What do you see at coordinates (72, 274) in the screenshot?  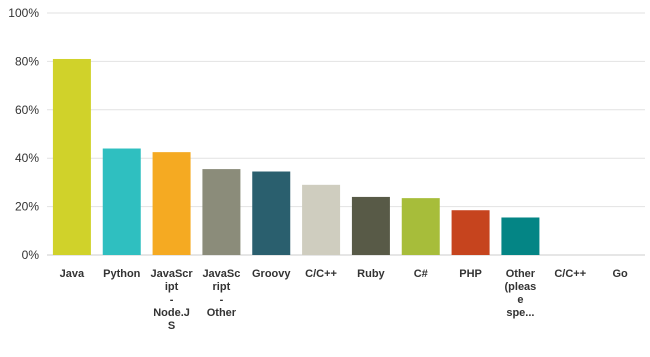 I see `x-tick-label: Java` at bounding box center [72, 274].